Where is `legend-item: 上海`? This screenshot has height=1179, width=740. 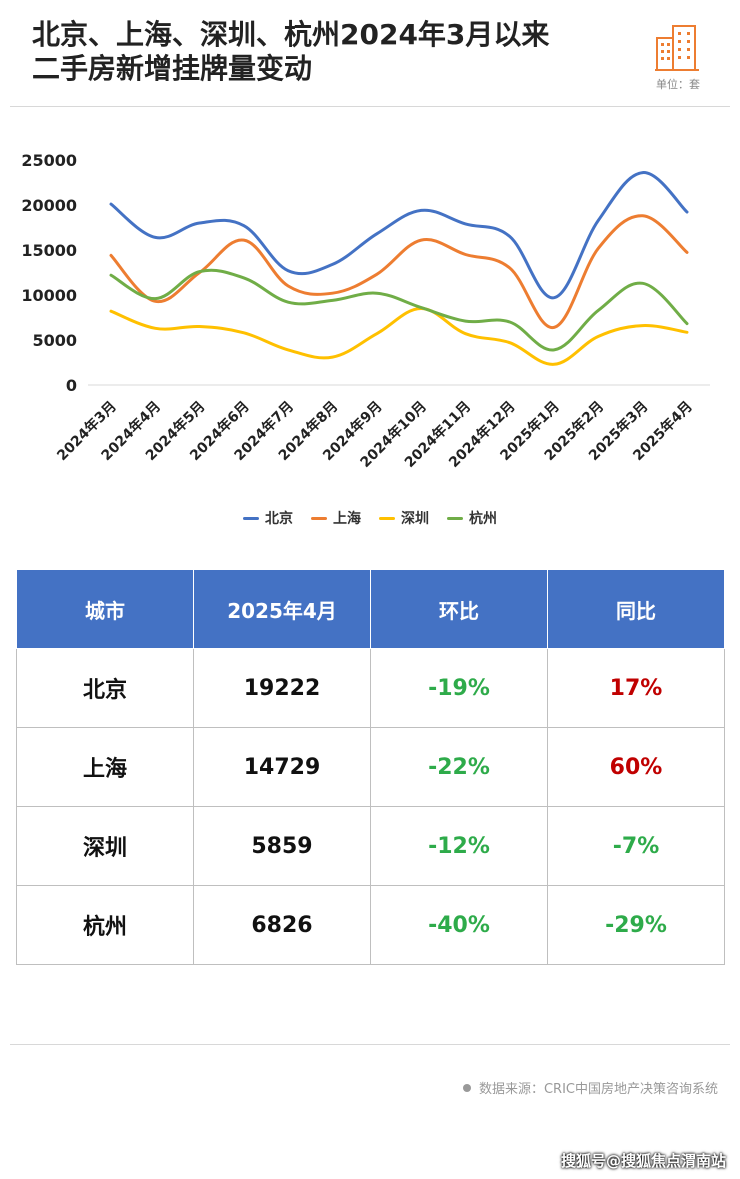 legend-item: 上海 is located at coordinates (336, 518).